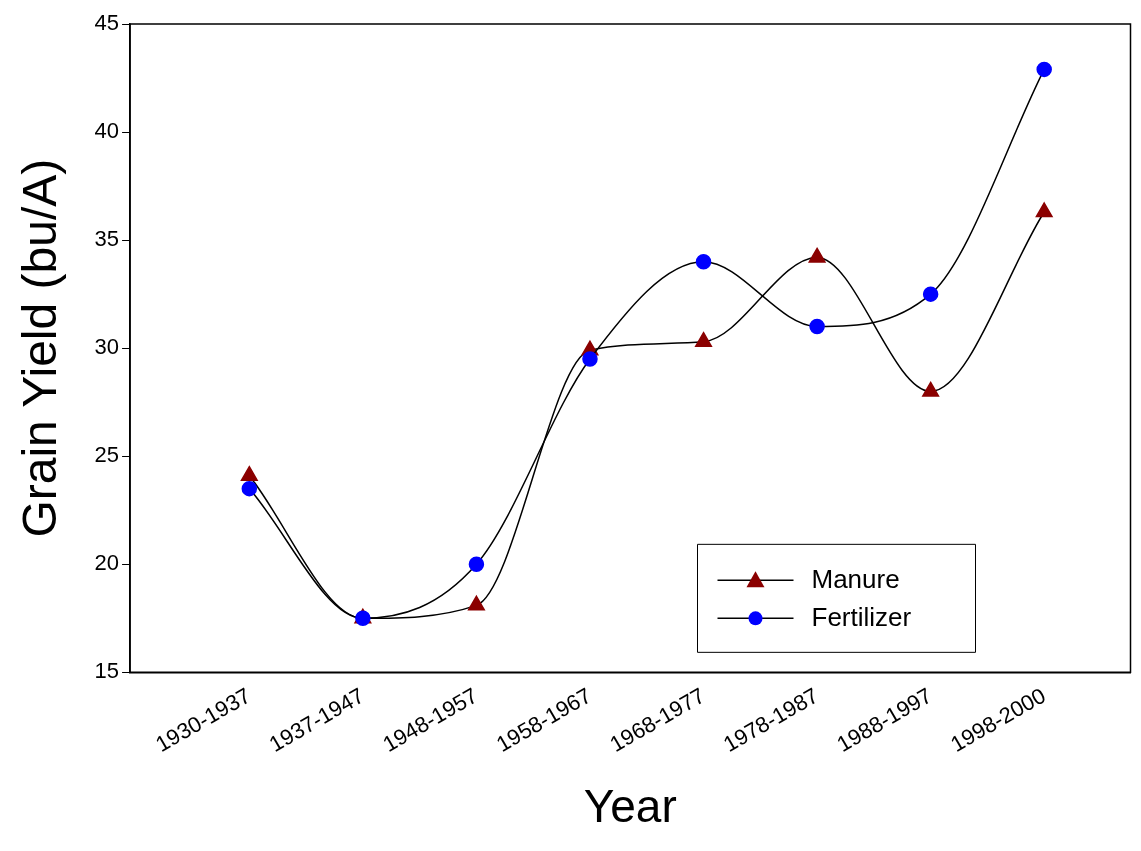 This screenshot has width=1141, height=851. I want to click on y-tick-label: 25, so click(107, 455).